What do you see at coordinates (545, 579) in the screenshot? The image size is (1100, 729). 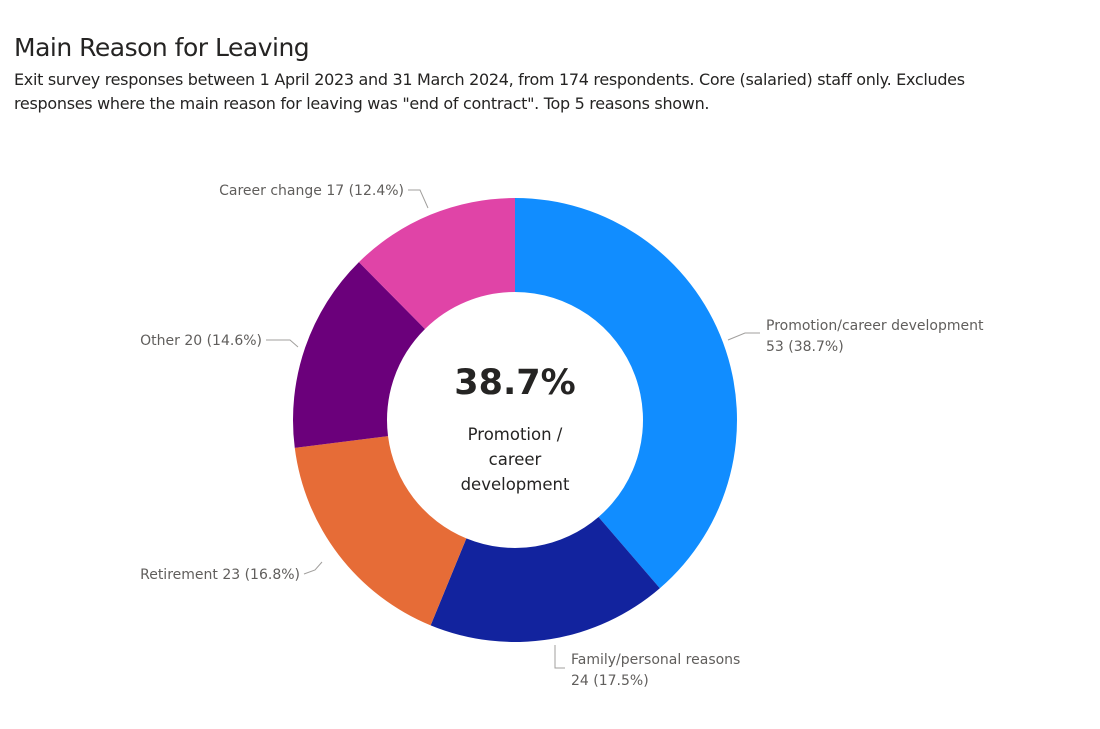 I see `slice-family-personal-reasons` at bounding box center [545, 579].